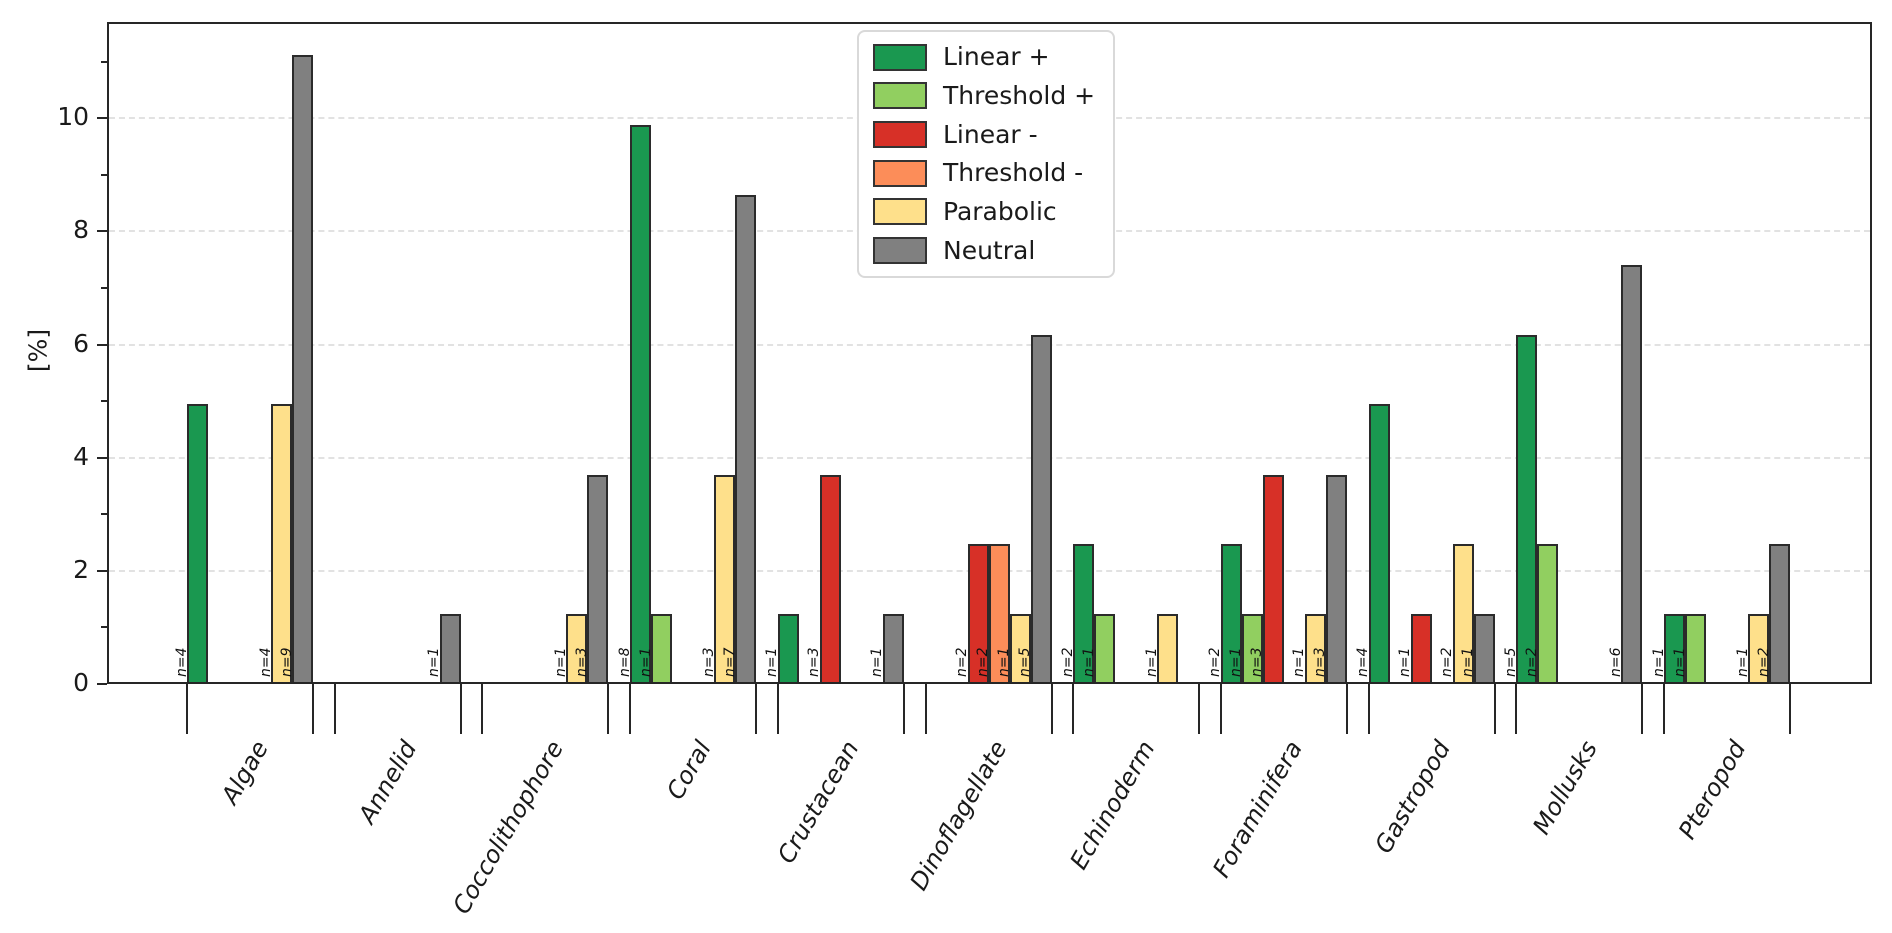  What do you see at coordinates (1625, 474) in the screenshot?
I see `bar-mollusks-neutral: n=6` at bounding box center [1625, 474].